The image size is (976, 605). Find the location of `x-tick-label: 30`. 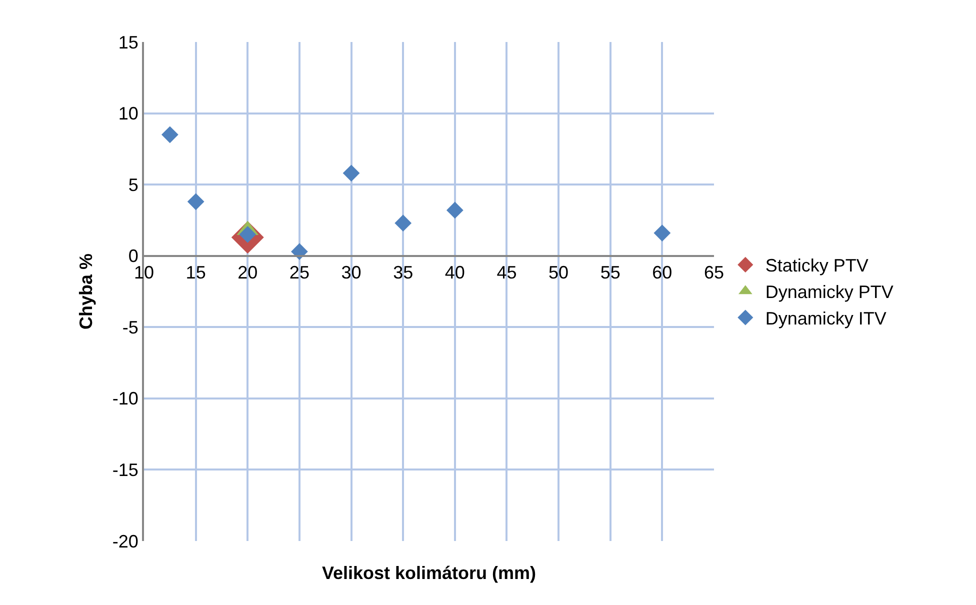

x-tick-label: 30 is located at coordinates (351, 272).